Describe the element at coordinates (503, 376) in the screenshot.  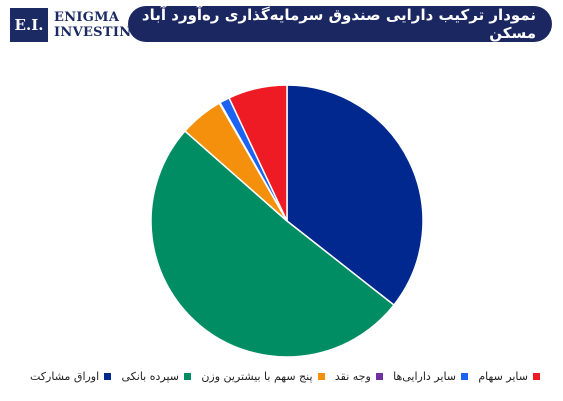
I see `legend-label: سایر سهام` at that location.